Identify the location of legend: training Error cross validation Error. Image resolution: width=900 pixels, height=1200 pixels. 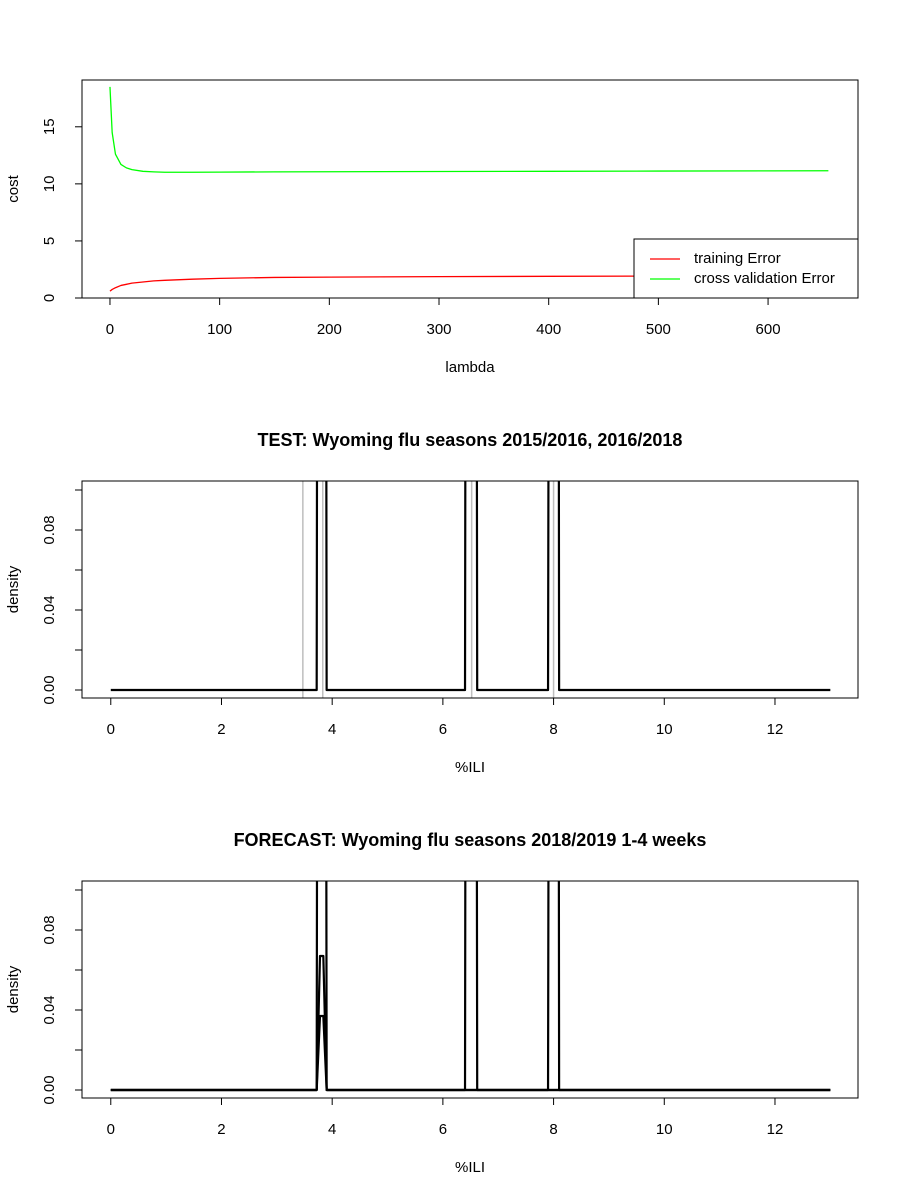
(746, 268).